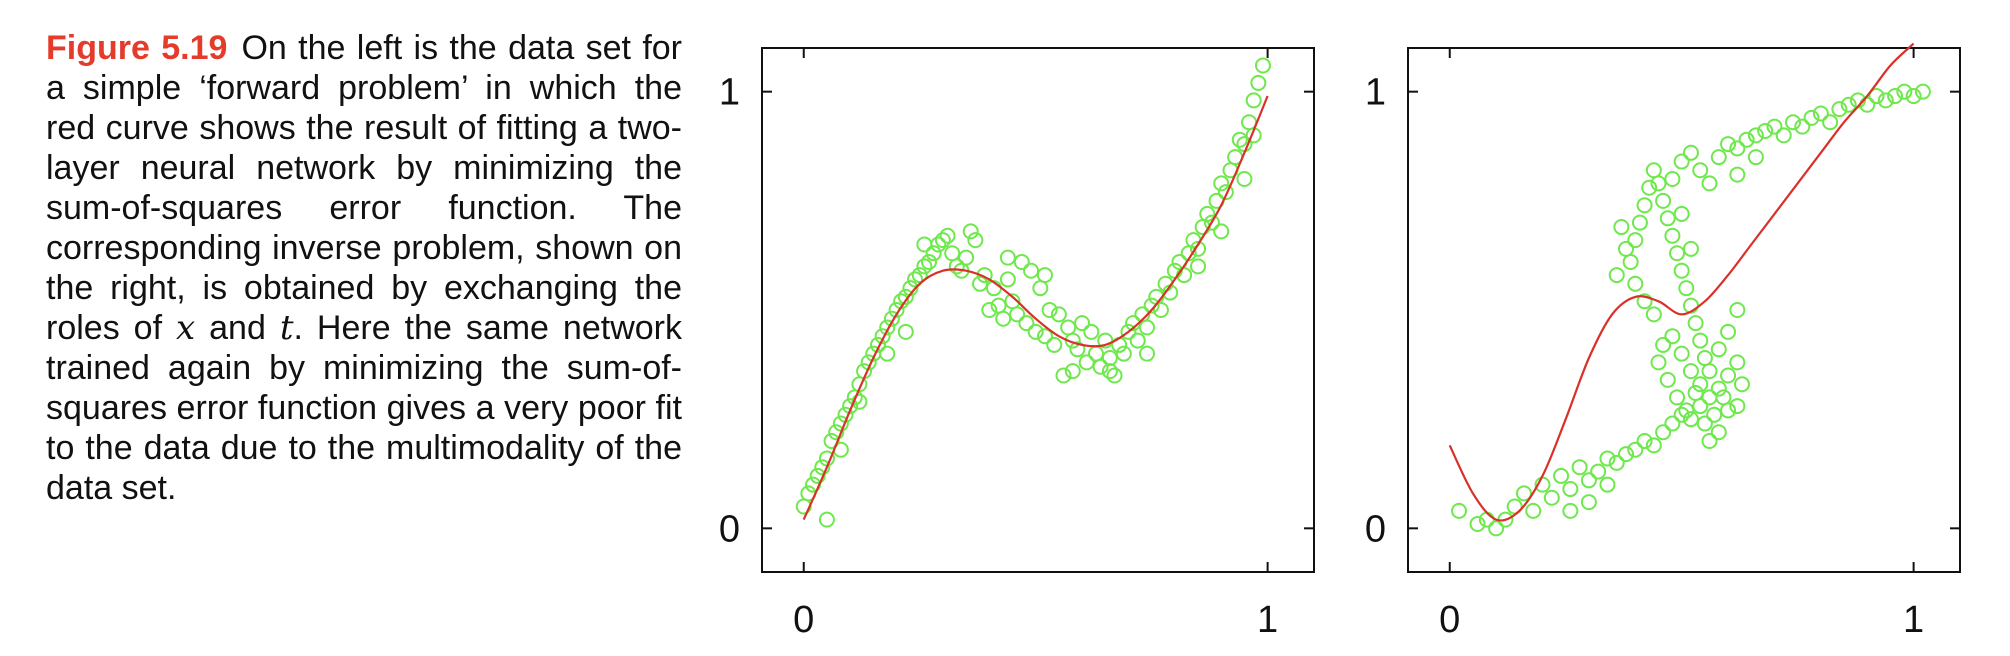 Image resolution: width=2010 pixels, height=656 pixels. What do you see at coordinates (237, 328) in the screenshot?
I see `caption-text-and: and` at bounding box center [237, 328].